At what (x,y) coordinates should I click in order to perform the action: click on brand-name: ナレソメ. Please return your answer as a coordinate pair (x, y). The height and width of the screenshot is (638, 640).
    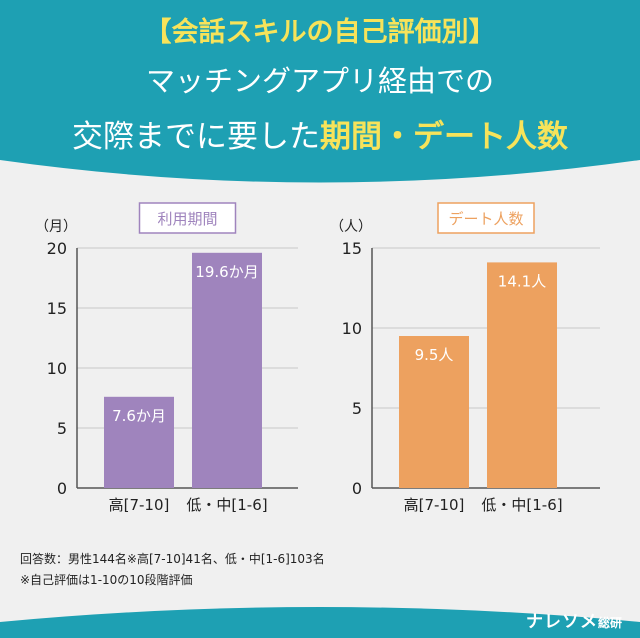
    Looking at the image, I should click on (561, 622).